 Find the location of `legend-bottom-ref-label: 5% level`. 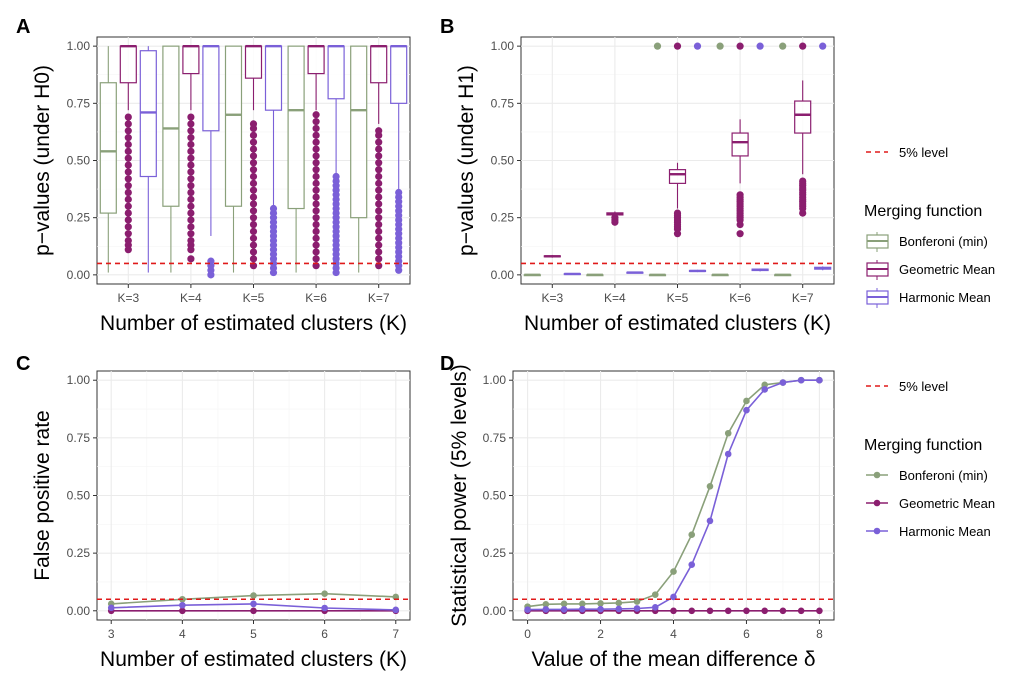

legend-bottom-ref-label: 5% level is located at coordinates (923, 386).